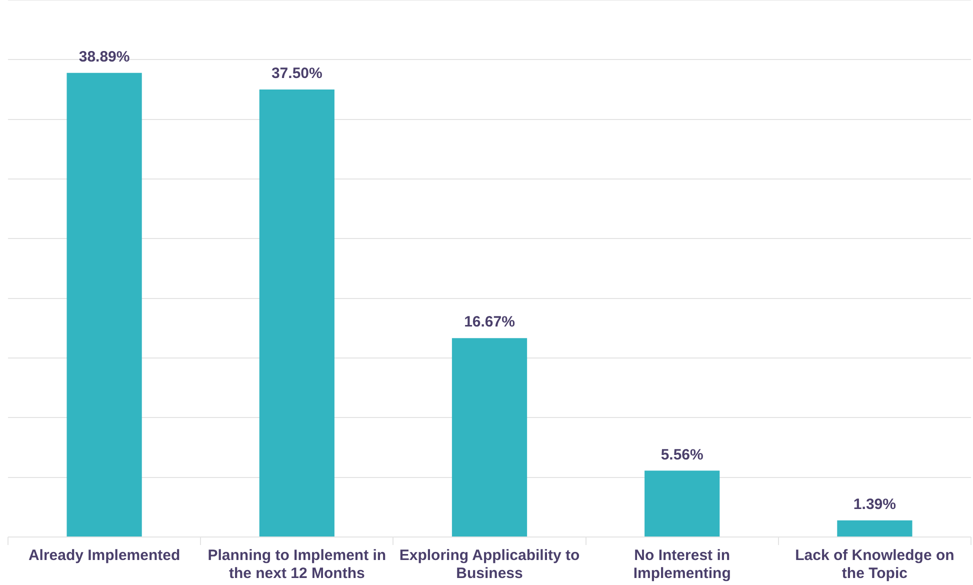 This screenshot has width=973, height=585. Describe the element at coordinates (682, 455) in the screenshot. I see `data-label: 5.56%` at that location.